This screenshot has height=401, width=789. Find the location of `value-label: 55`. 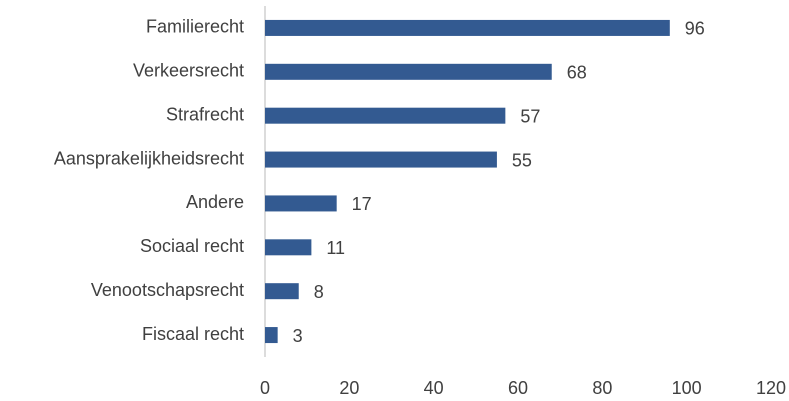

value-label: 55 is located at coordinates (522, 160).